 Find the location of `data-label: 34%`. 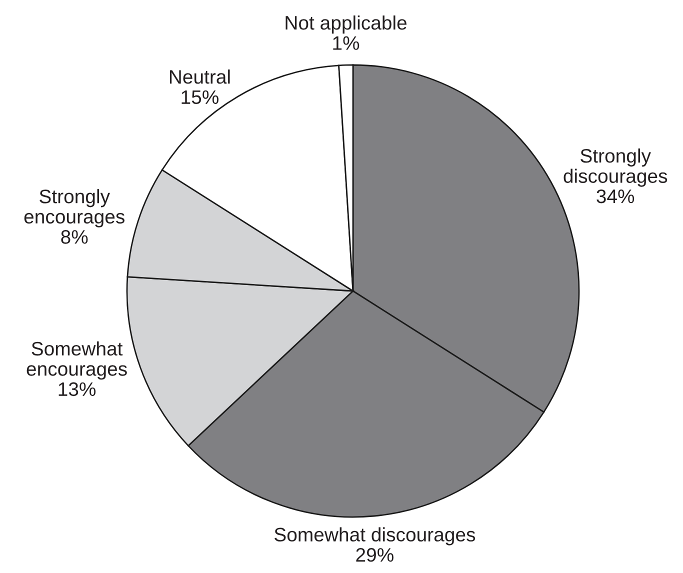

data-label: 34% is located at coordinates (615, 196).